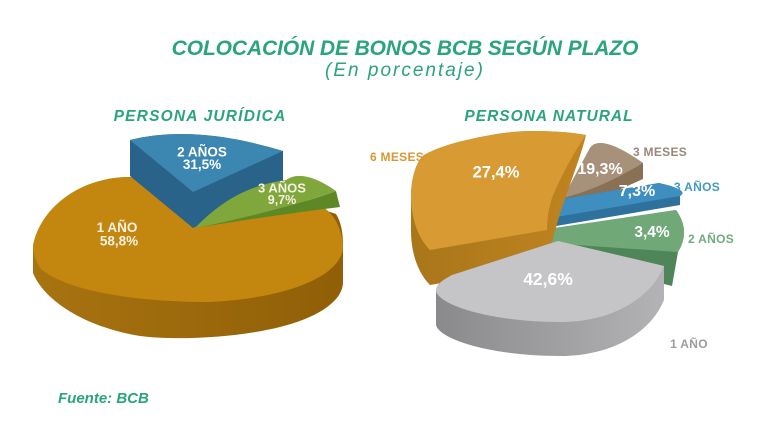  I want to click on svg-text: PERSONA JURÍDICA, so click(200, 116).